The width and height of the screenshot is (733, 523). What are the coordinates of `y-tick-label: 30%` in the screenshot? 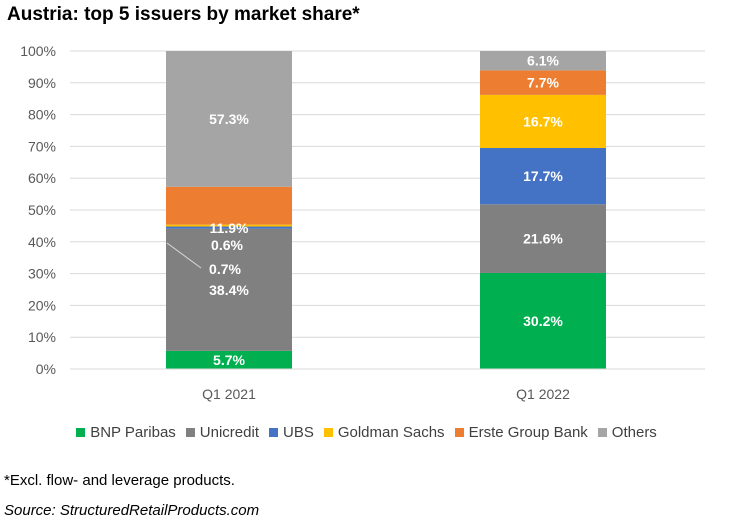 It's located at (42, 274).